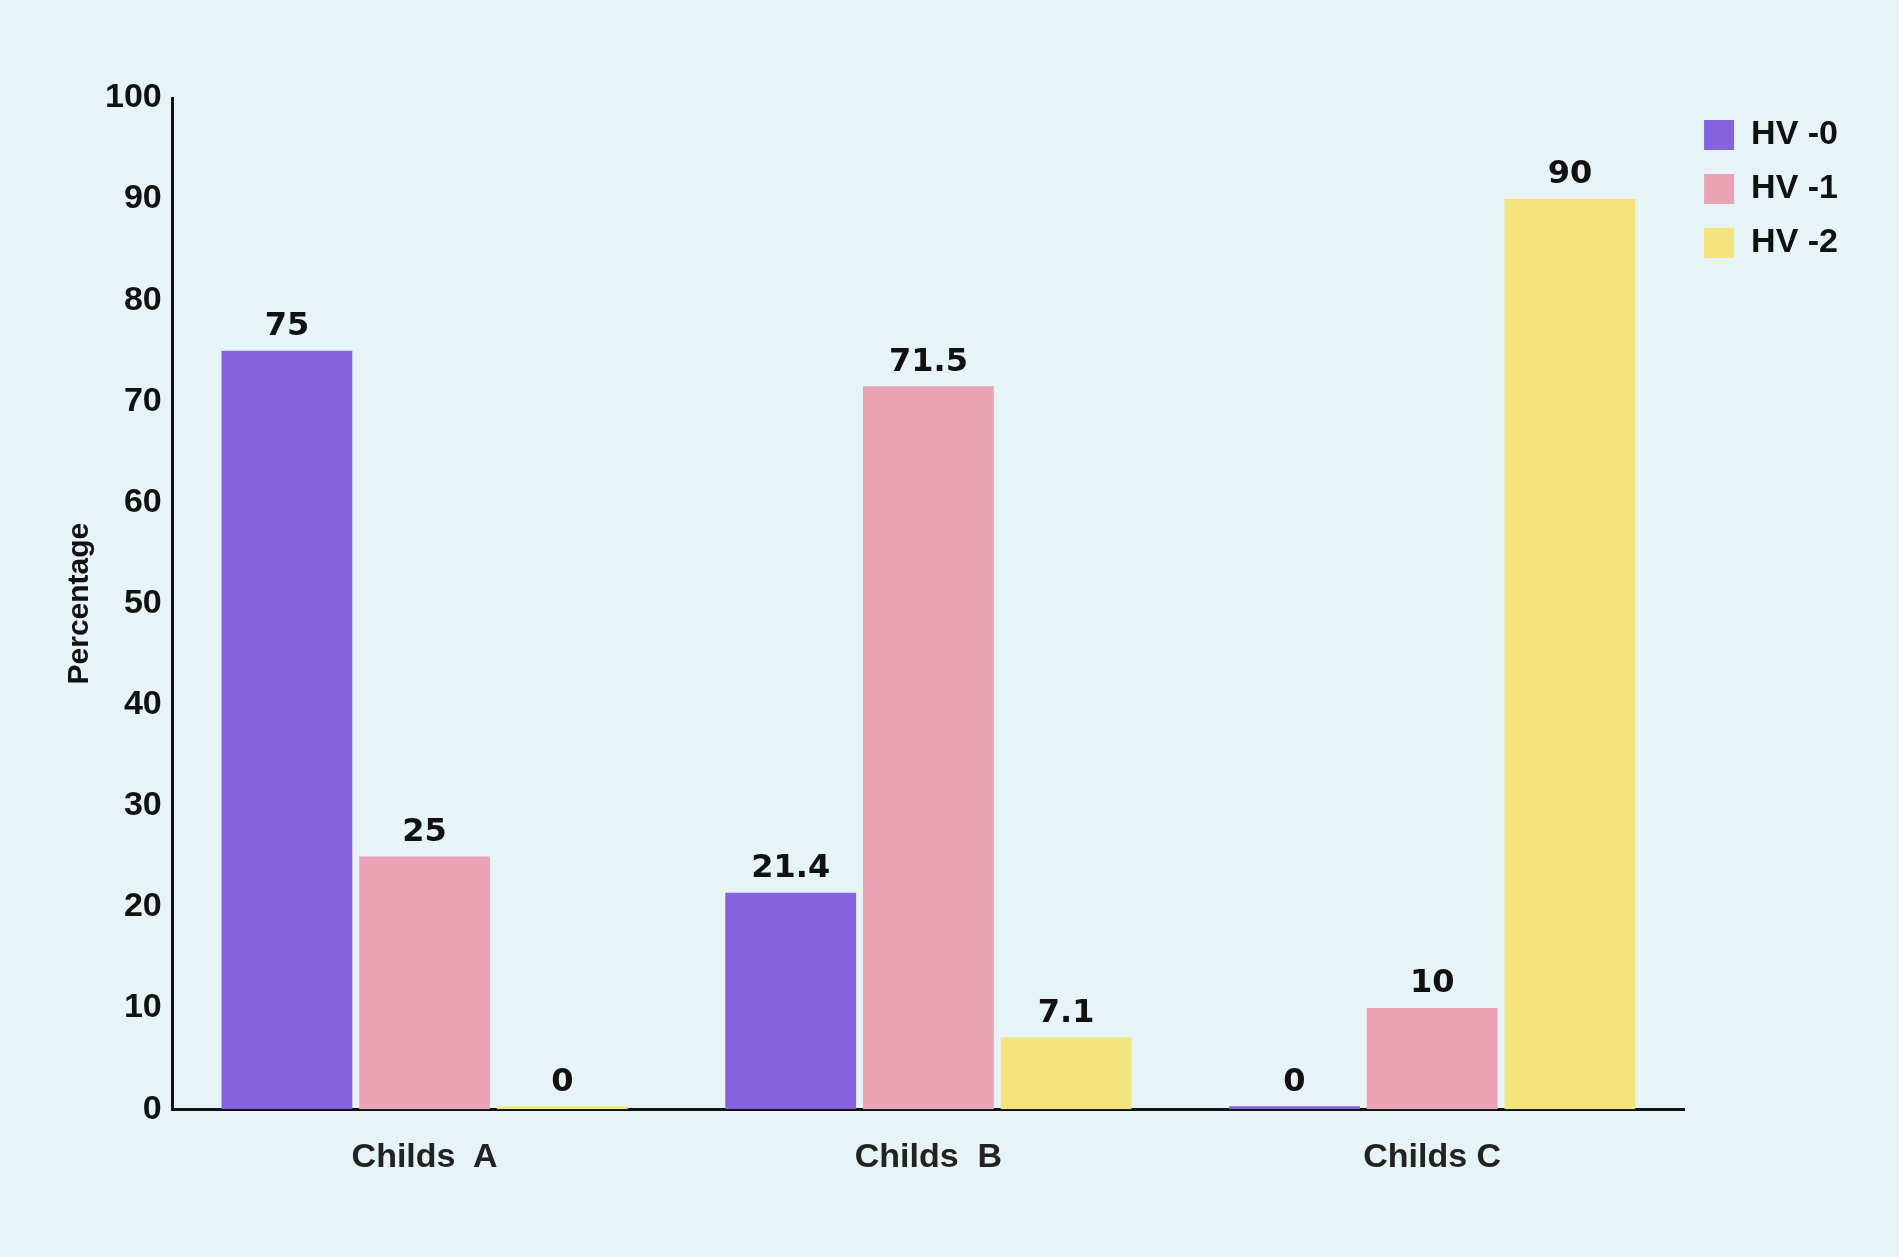  What do you see at coordinates (142, 196) in the screenshot?
I see `y-tick-label: 90` at bounding box center [142, 196].